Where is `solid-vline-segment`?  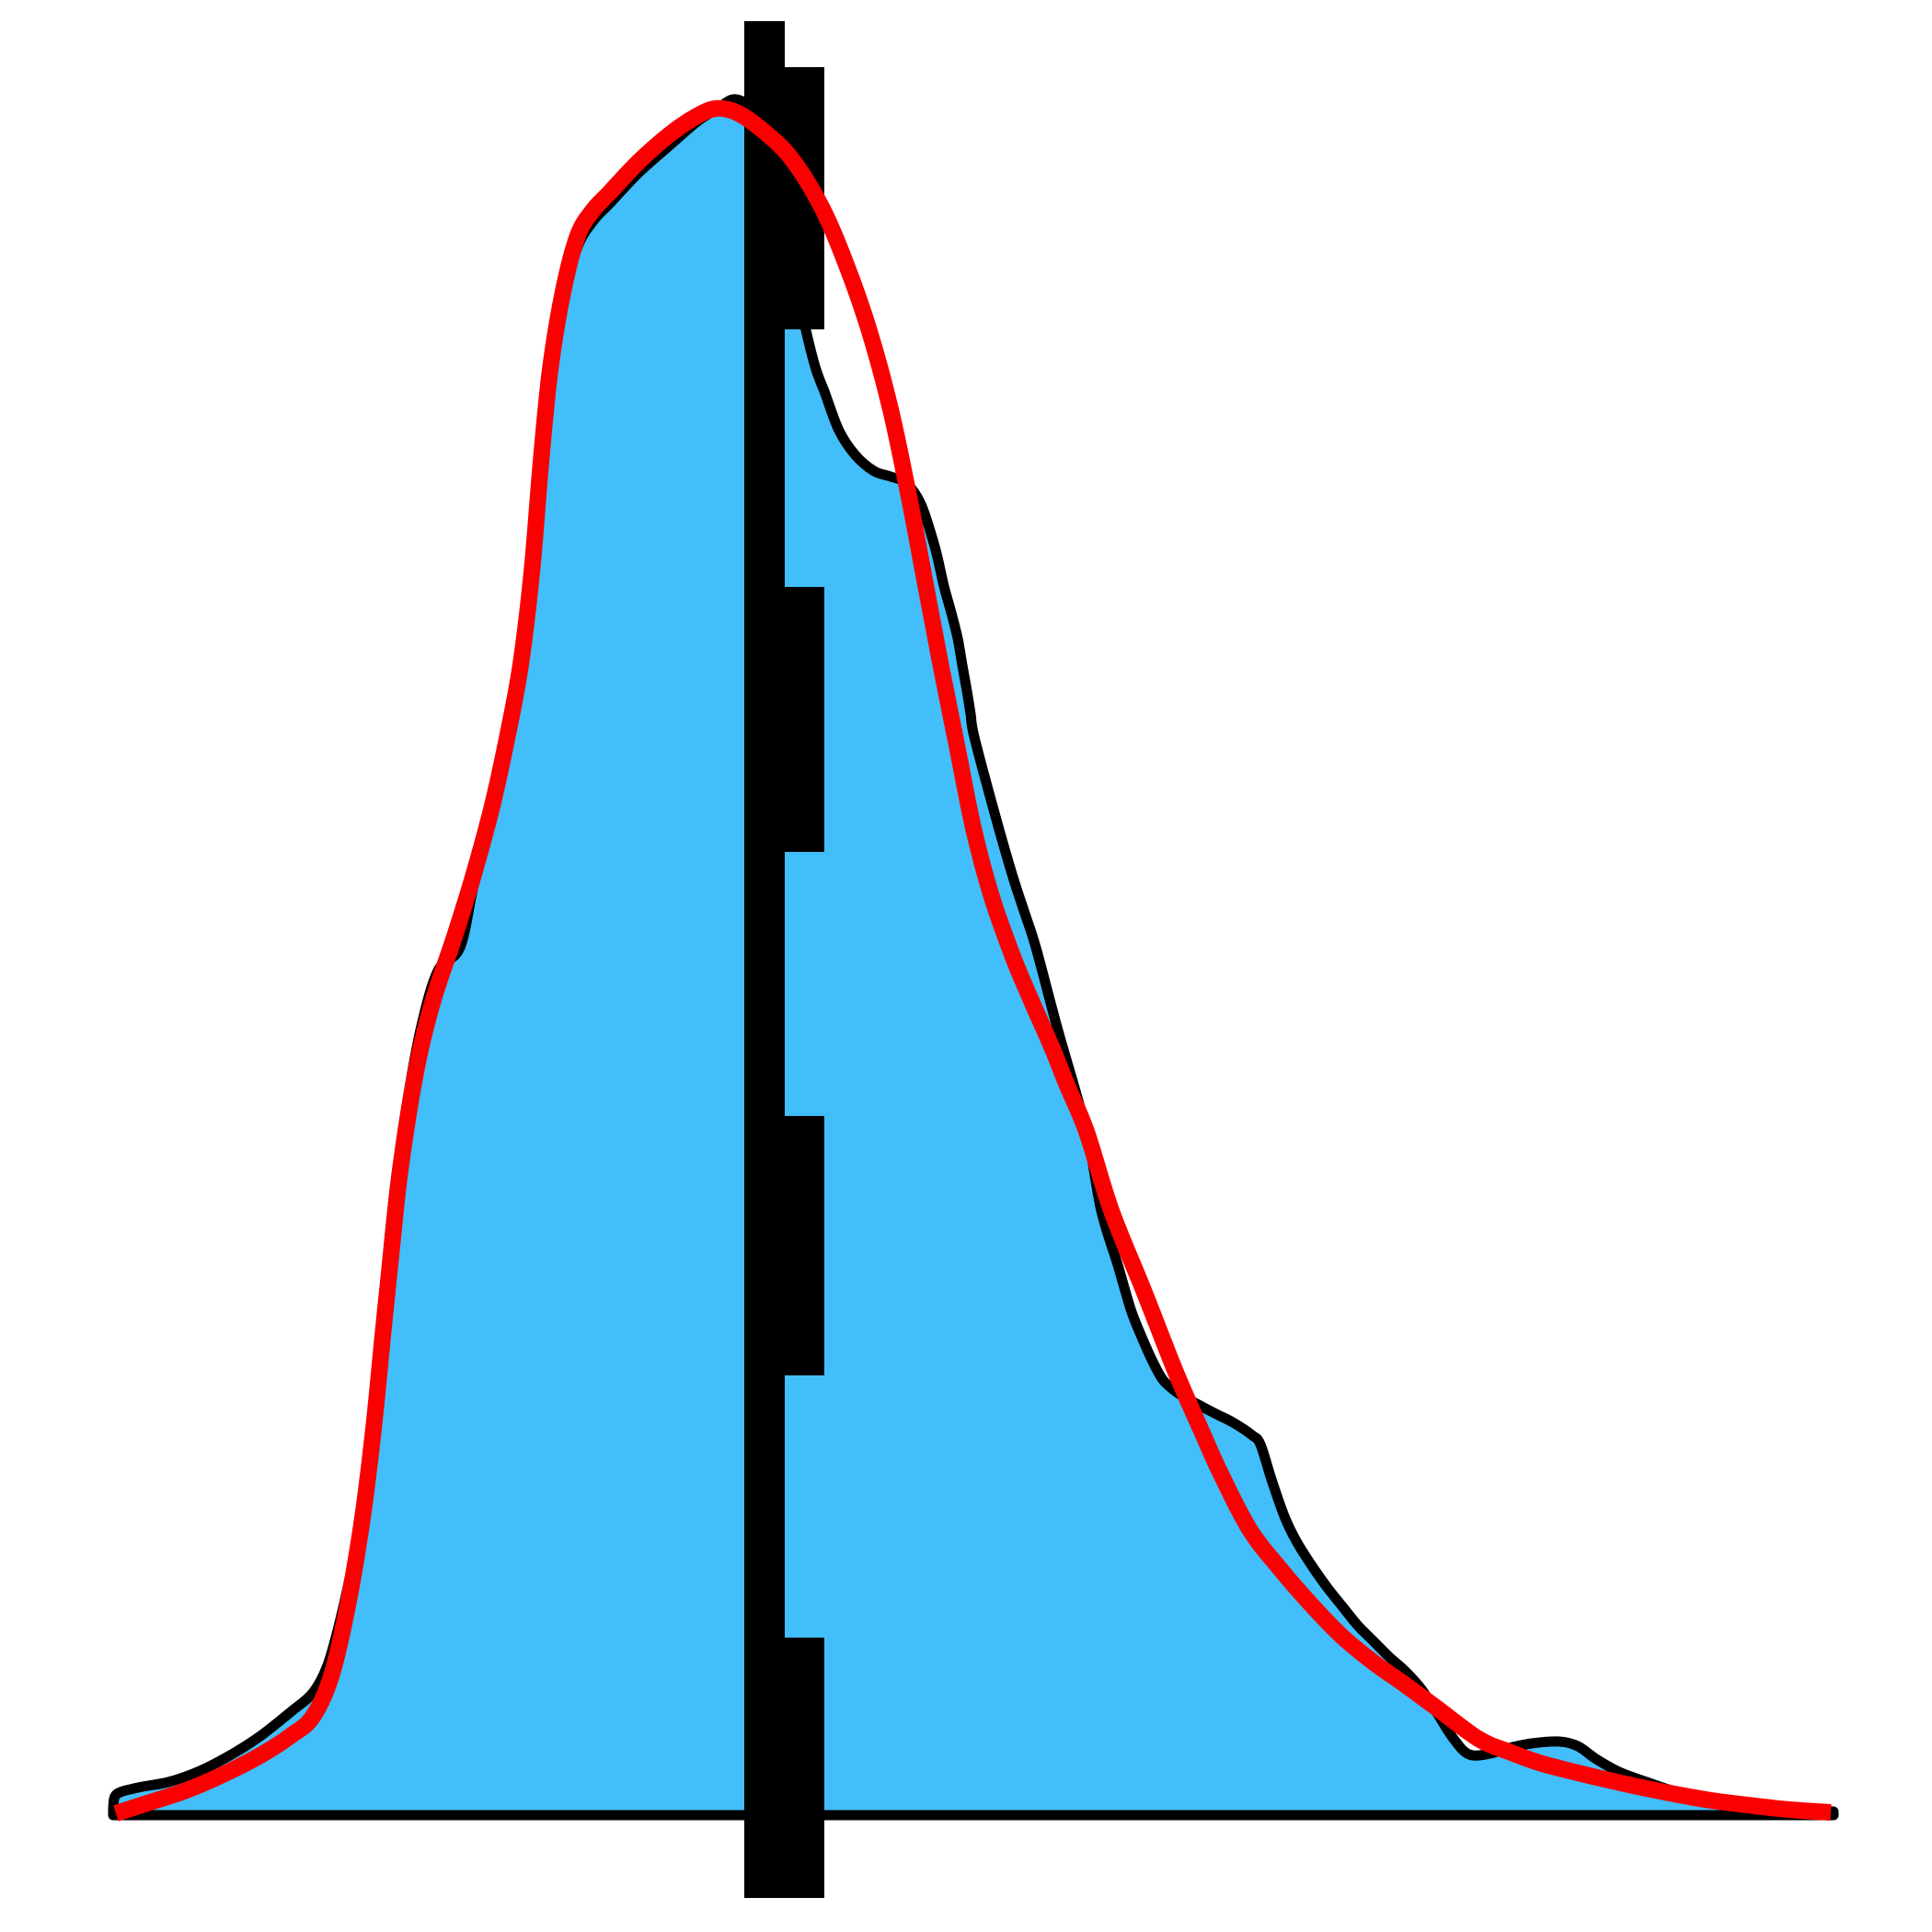 solid-vline-segment is located at coordinates (764, 959).